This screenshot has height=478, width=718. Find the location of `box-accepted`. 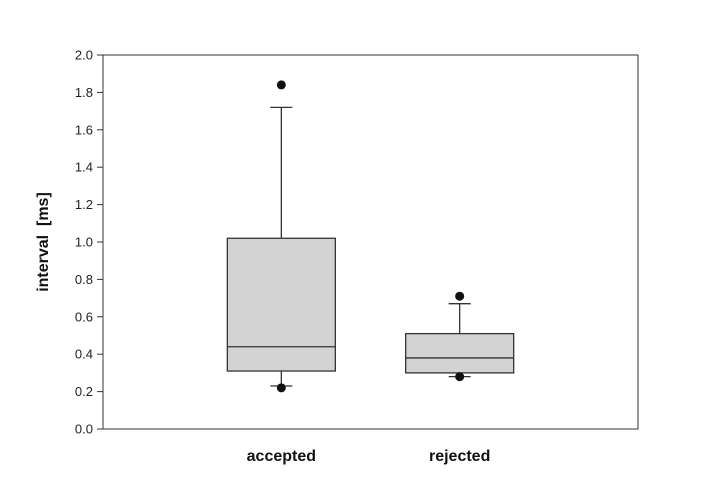

box-accepted is located at coordinates (281, 236).